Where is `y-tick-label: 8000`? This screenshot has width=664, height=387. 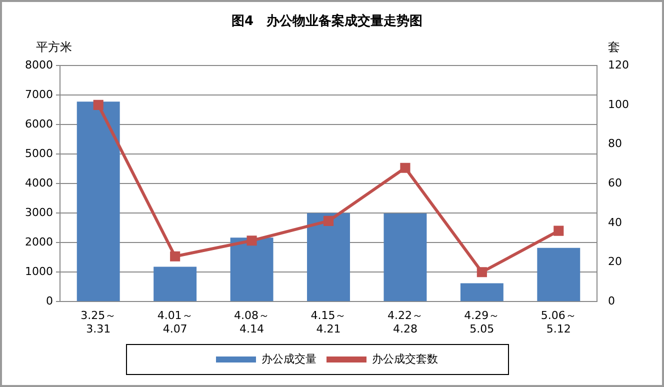
y-tick-label: 8000 is located at coordinates (38, 65).